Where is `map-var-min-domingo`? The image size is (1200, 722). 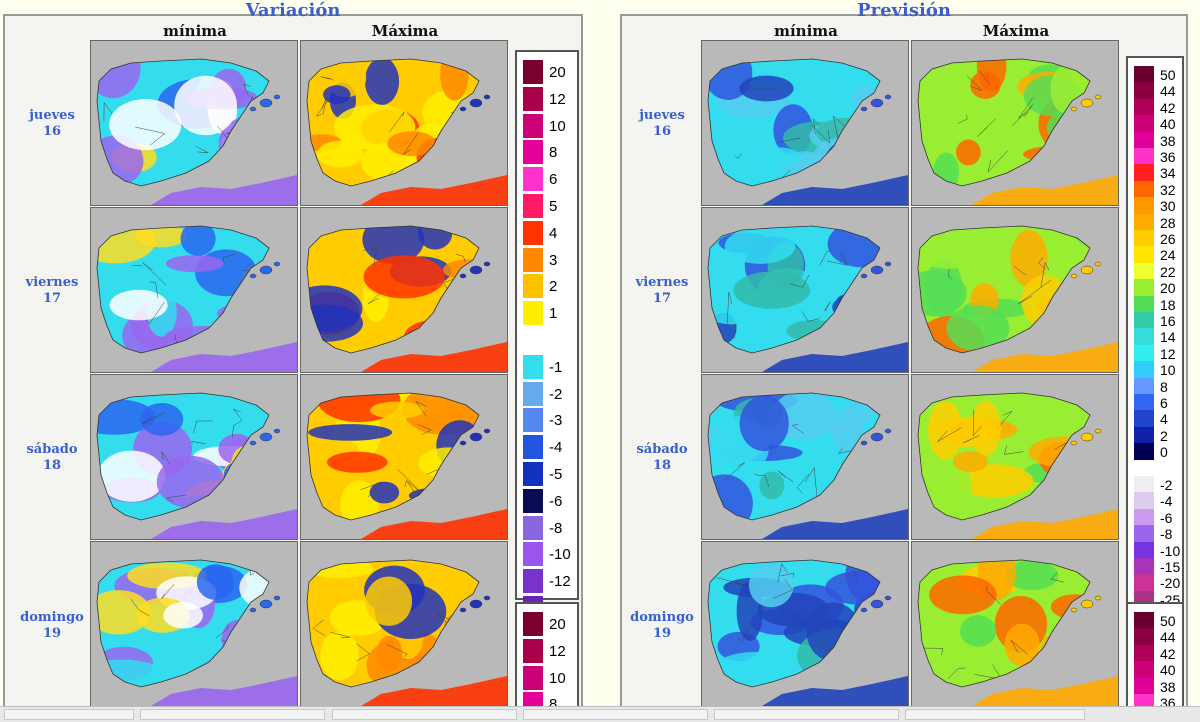
map-var-min-domingo is located at coordinates (194, 624).